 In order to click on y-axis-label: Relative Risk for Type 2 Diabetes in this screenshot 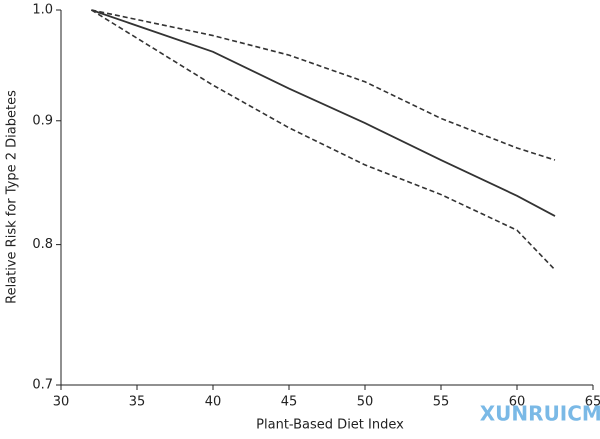, I will do `click(12, 197)`.